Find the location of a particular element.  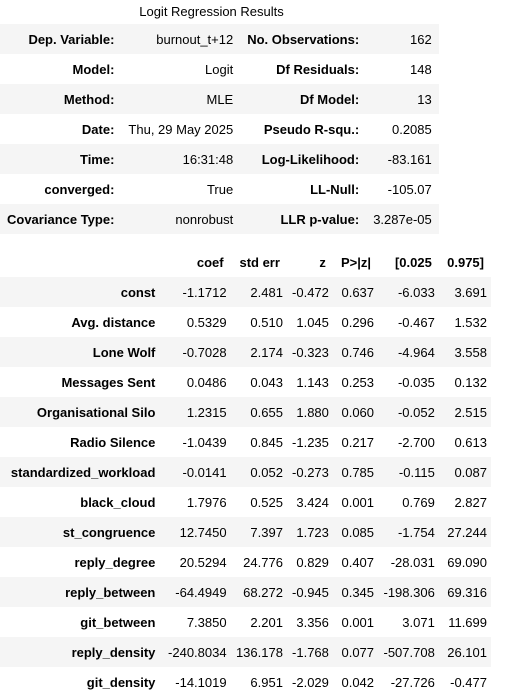

table-cell: 0.043 is located at coordinates (266, 382).